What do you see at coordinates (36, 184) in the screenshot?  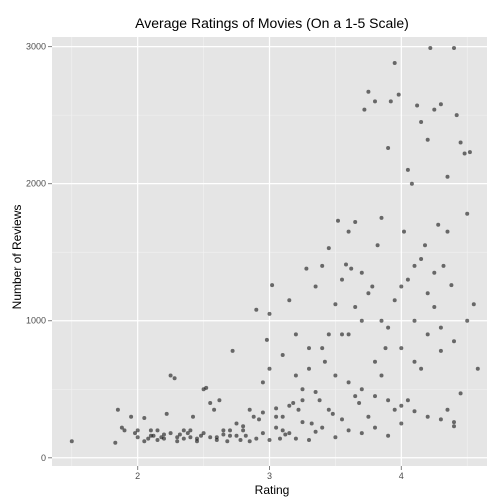 I see `y-tick-label: 2000` at bounding box center [36, 184].